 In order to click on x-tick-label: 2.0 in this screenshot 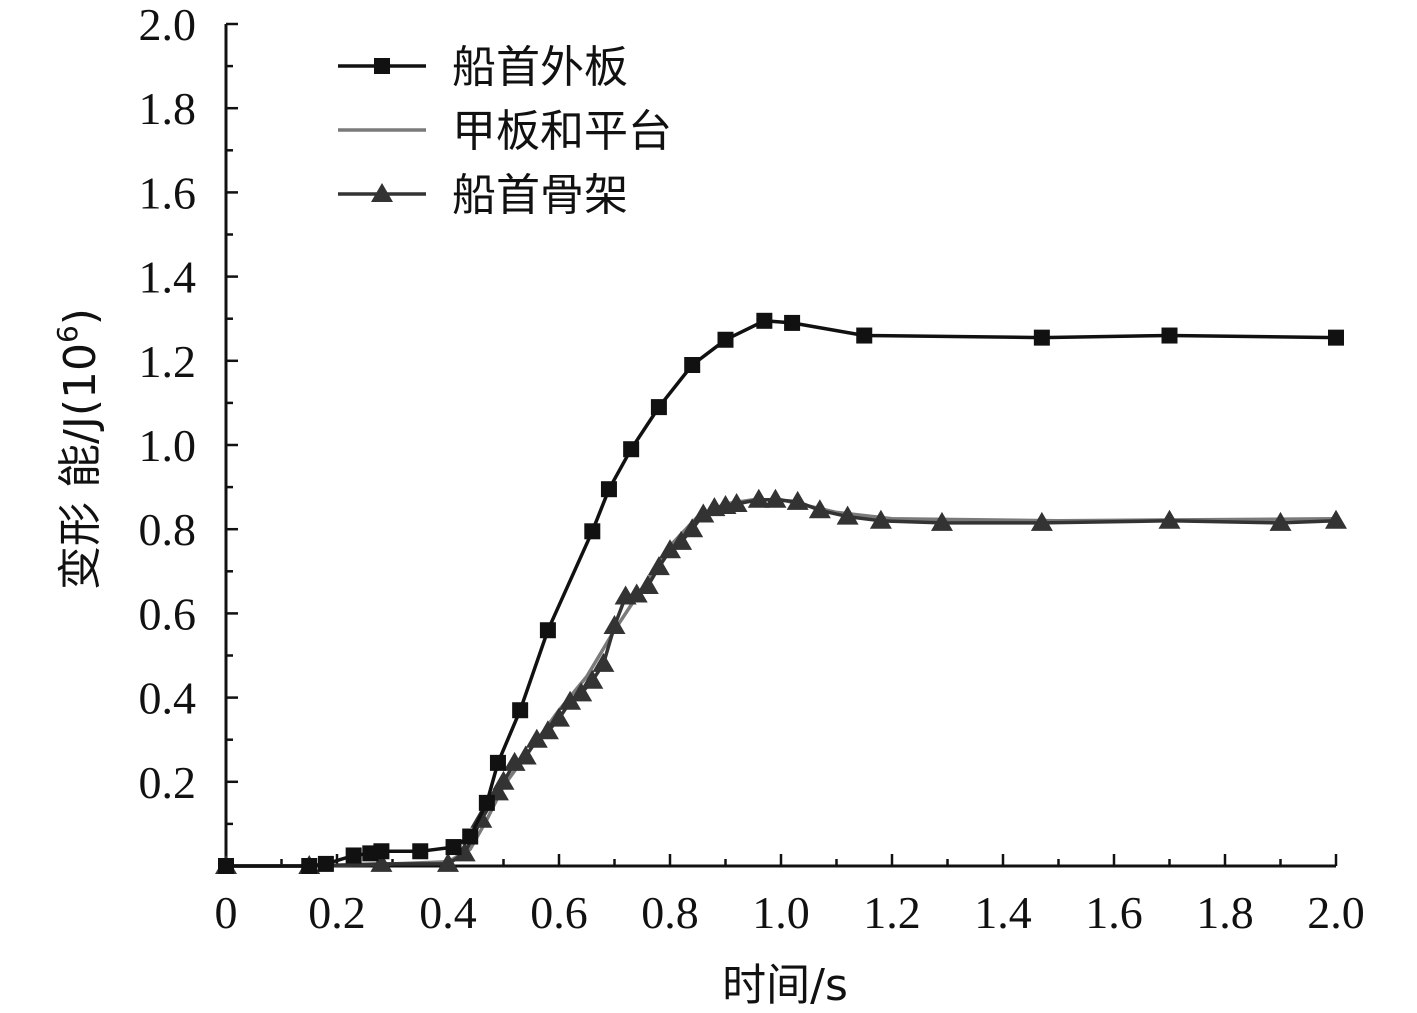, I will do `click(1336, 912)`.